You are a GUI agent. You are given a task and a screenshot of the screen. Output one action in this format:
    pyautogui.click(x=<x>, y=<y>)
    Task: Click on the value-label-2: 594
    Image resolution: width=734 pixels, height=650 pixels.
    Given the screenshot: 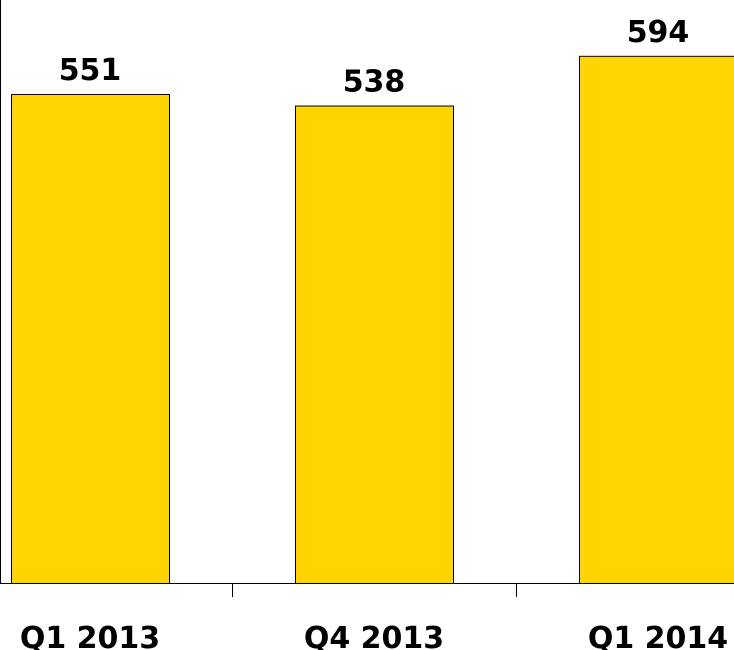 What is the action you would take?
    pyautogui.click(x=658, y=32)
    